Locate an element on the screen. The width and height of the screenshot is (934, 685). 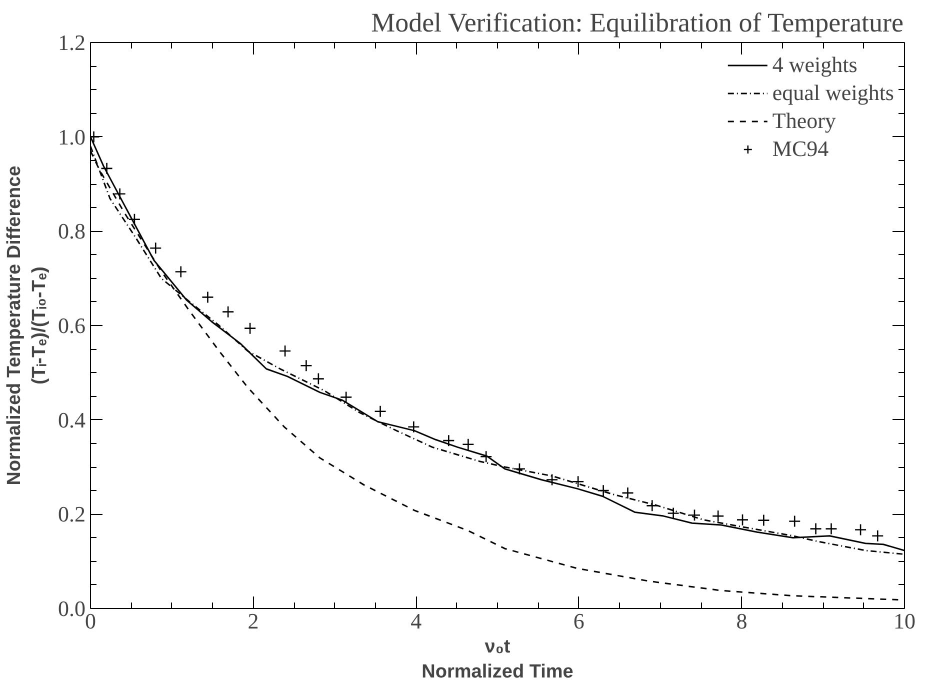
y-tick-label: 0.8 is located at coordinates (72, 231).